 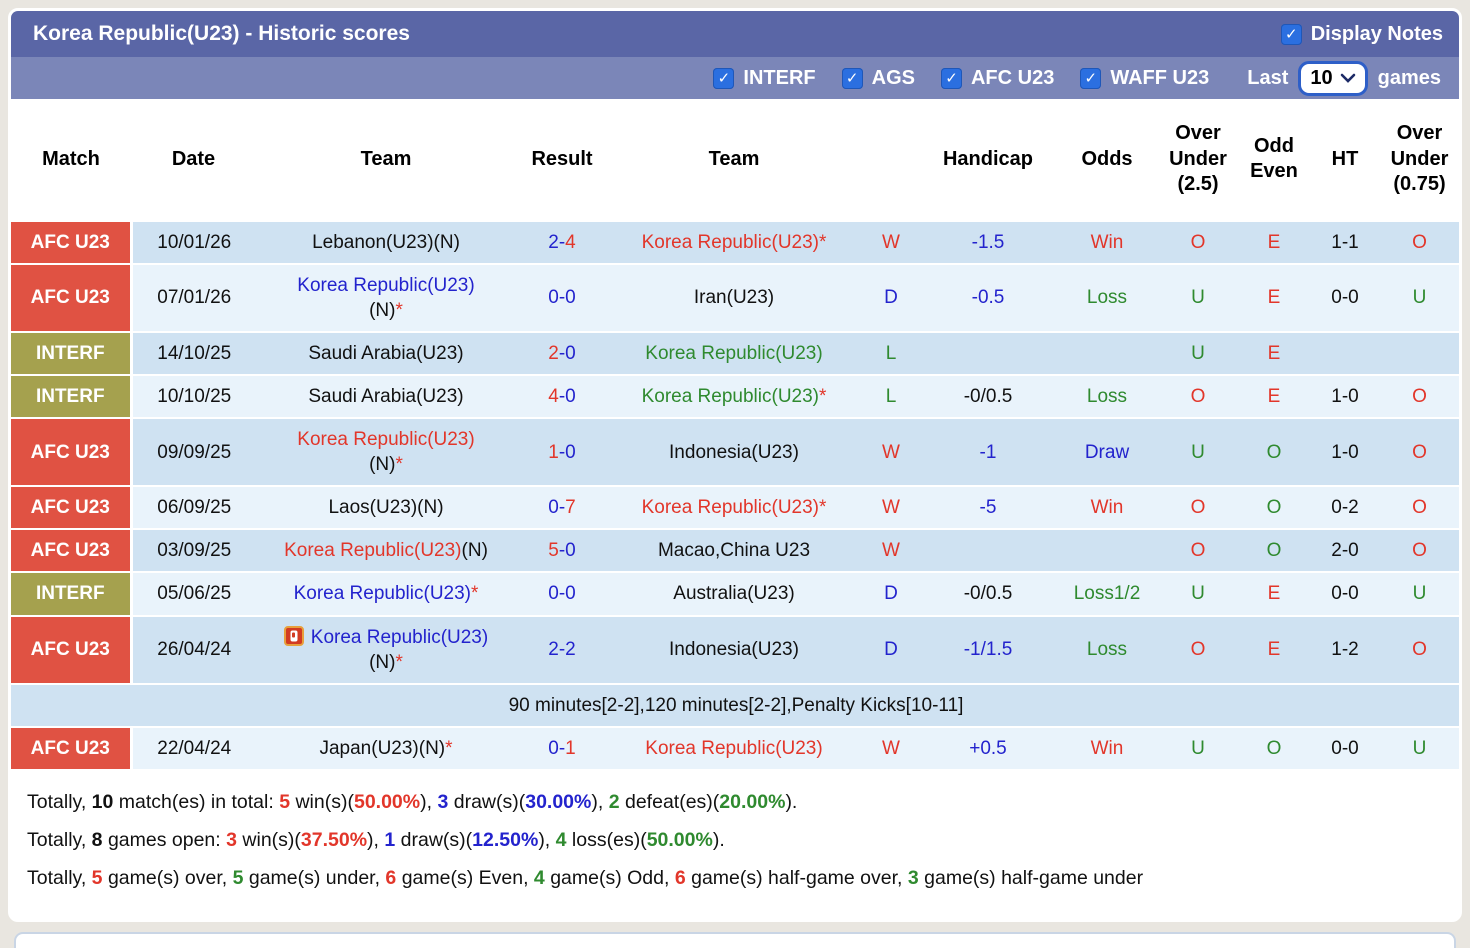 I want to click on filter-checkbox-waff-u23: ✓ WAFF U23, so click(x=1144, y=78).